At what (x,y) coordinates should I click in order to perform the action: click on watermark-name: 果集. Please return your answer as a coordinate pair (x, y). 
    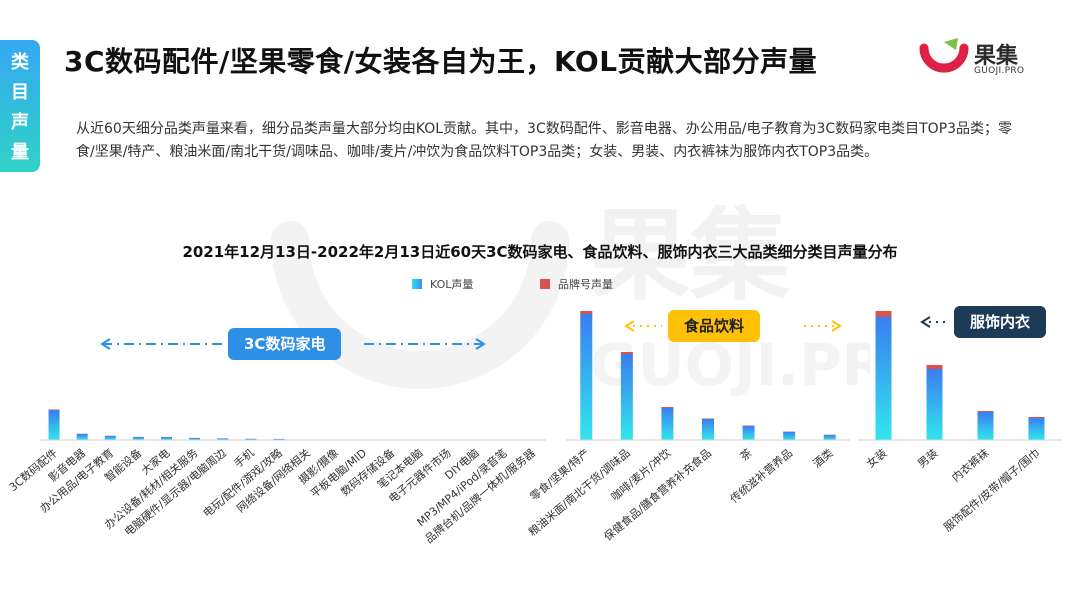
    Looking at the image, I should click on (690, 255).